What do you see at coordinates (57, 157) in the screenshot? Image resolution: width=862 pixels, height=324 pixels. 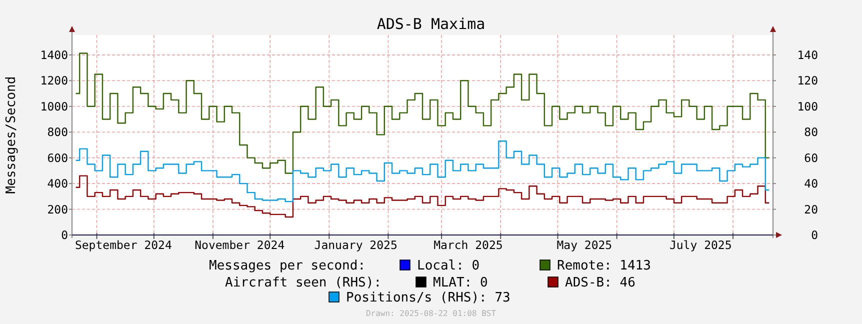 I see `y-tick-label: 600` at bounding box center [57, 157].